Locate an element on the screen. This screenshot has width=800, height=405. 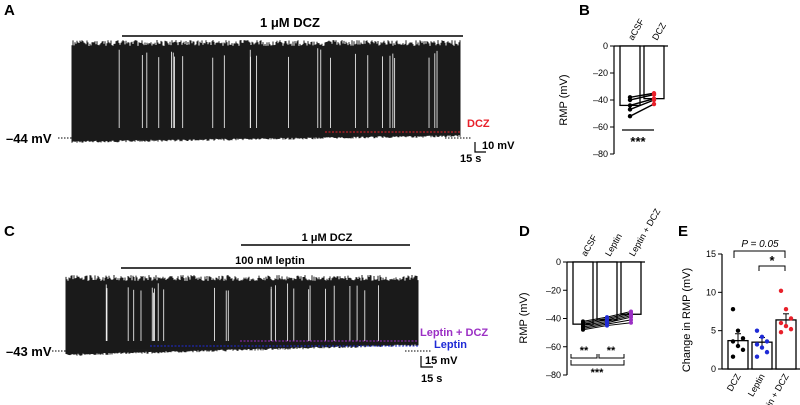
e-ytick-label: 0 is located at coordinates (713, 369).